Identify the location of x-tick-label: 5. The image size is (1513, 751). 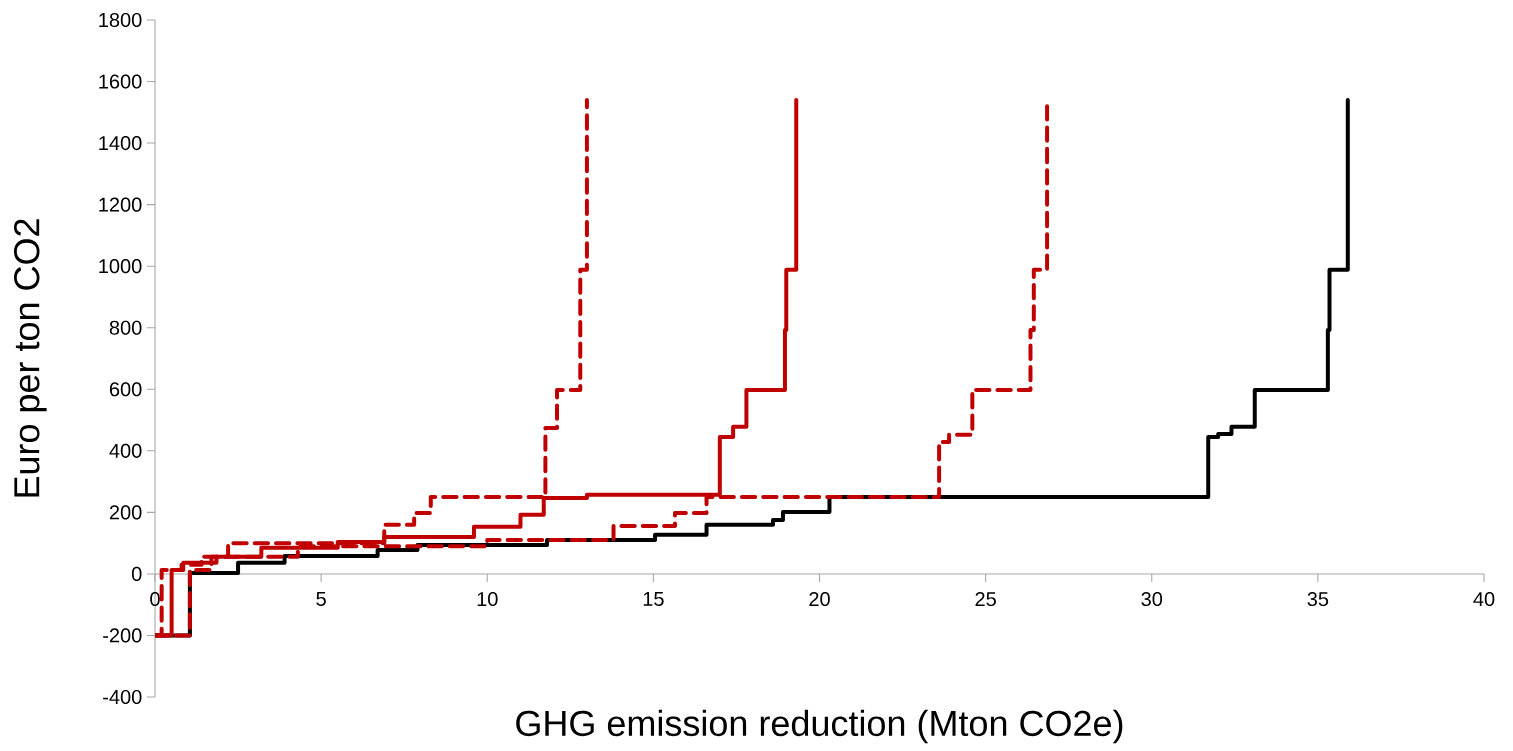
(321, 598).